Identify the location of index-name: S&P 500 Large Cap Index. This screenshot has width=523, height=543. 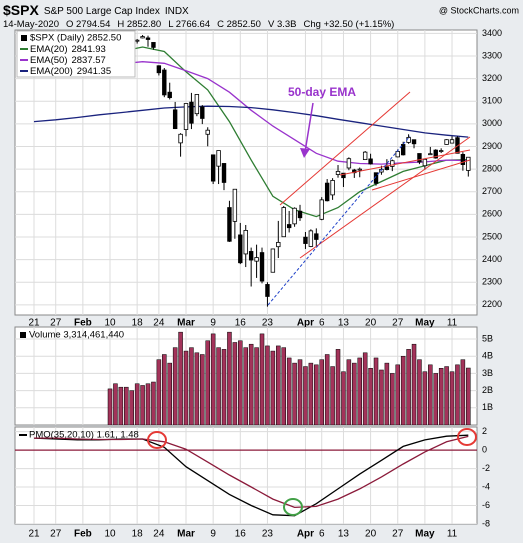
(102, 11).